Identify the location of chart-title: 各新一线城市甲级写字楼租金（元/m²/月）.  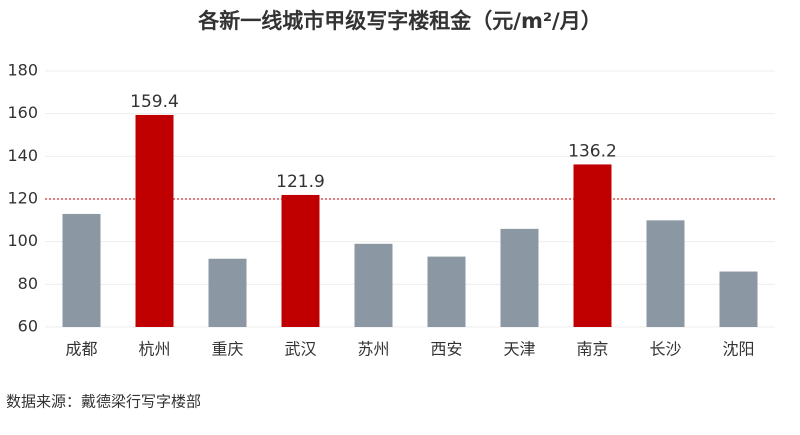
(399, 21).